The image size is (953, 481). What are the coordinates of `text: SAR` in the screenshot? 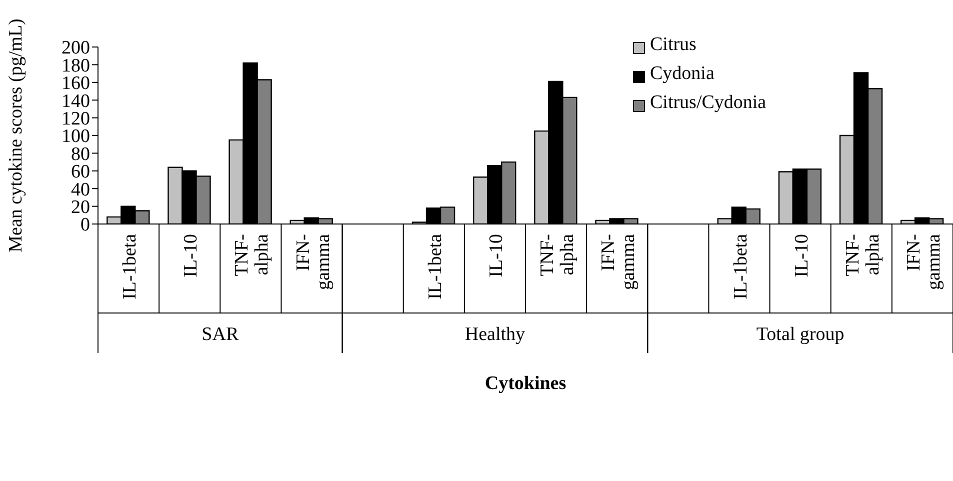 It's located at (220, 334).